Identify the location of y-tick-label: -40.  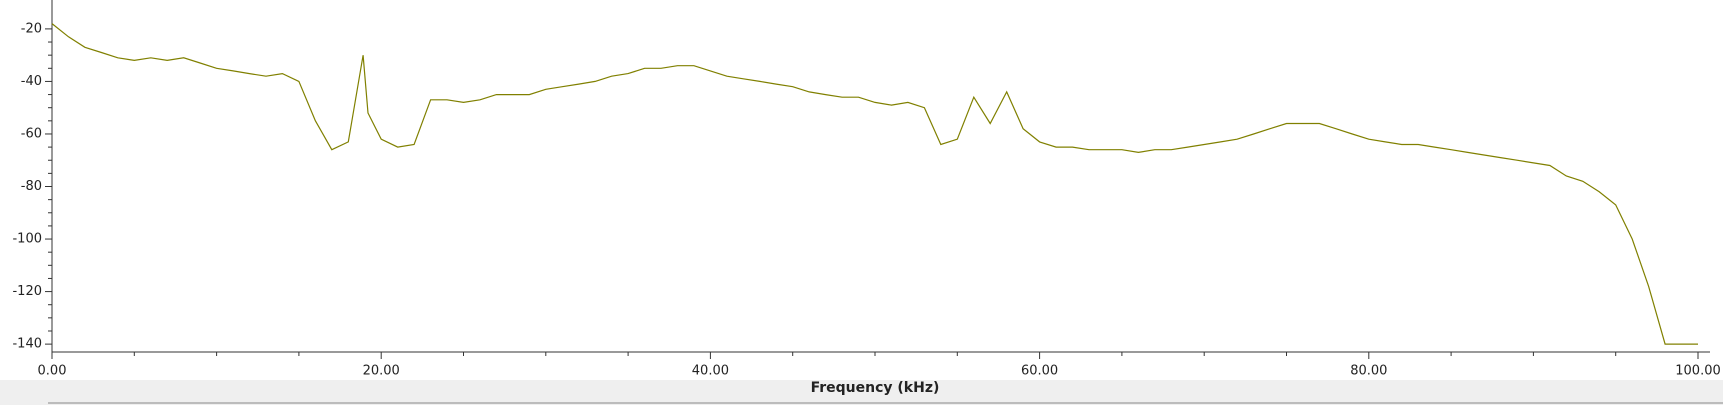
(31, 81).